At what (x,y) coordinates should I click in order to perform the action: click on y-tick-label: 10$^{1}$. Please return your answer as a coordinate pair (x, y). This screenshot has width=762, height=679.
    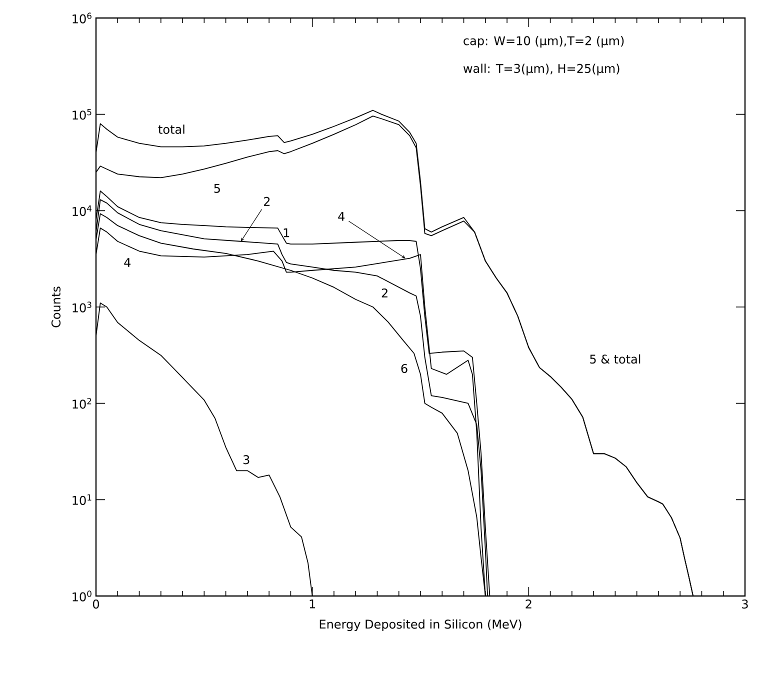
    Looking at the image, I should click on (82, 499).